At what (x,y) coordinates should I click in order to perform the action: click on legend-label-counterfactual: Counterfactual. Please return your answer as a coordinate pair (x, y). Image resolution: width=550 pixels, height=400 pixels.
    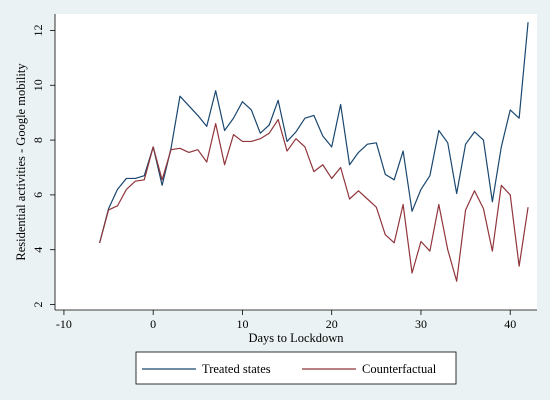
    Looking at the image, I should click on (399, 369).